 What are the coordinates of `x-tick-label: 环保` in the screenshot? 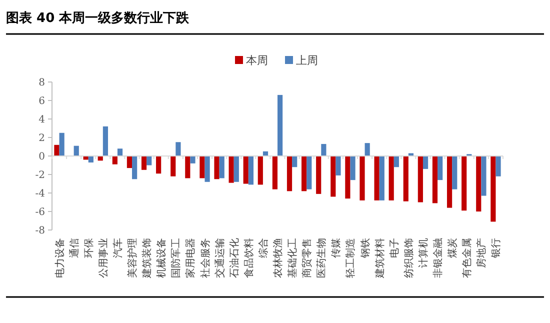 It's located at (89, 248).